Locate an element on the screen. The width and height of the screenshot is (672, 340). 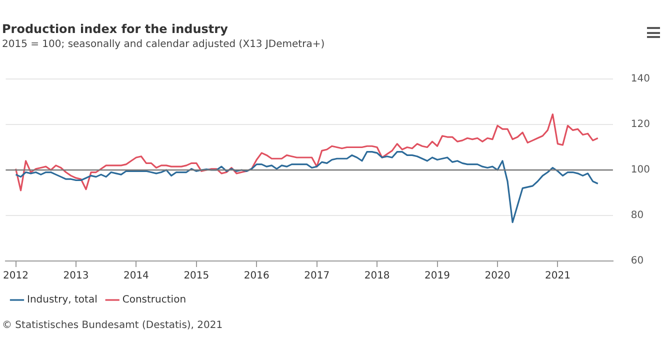
x-tick-label: 2016 is located at coordinates (257, 276).